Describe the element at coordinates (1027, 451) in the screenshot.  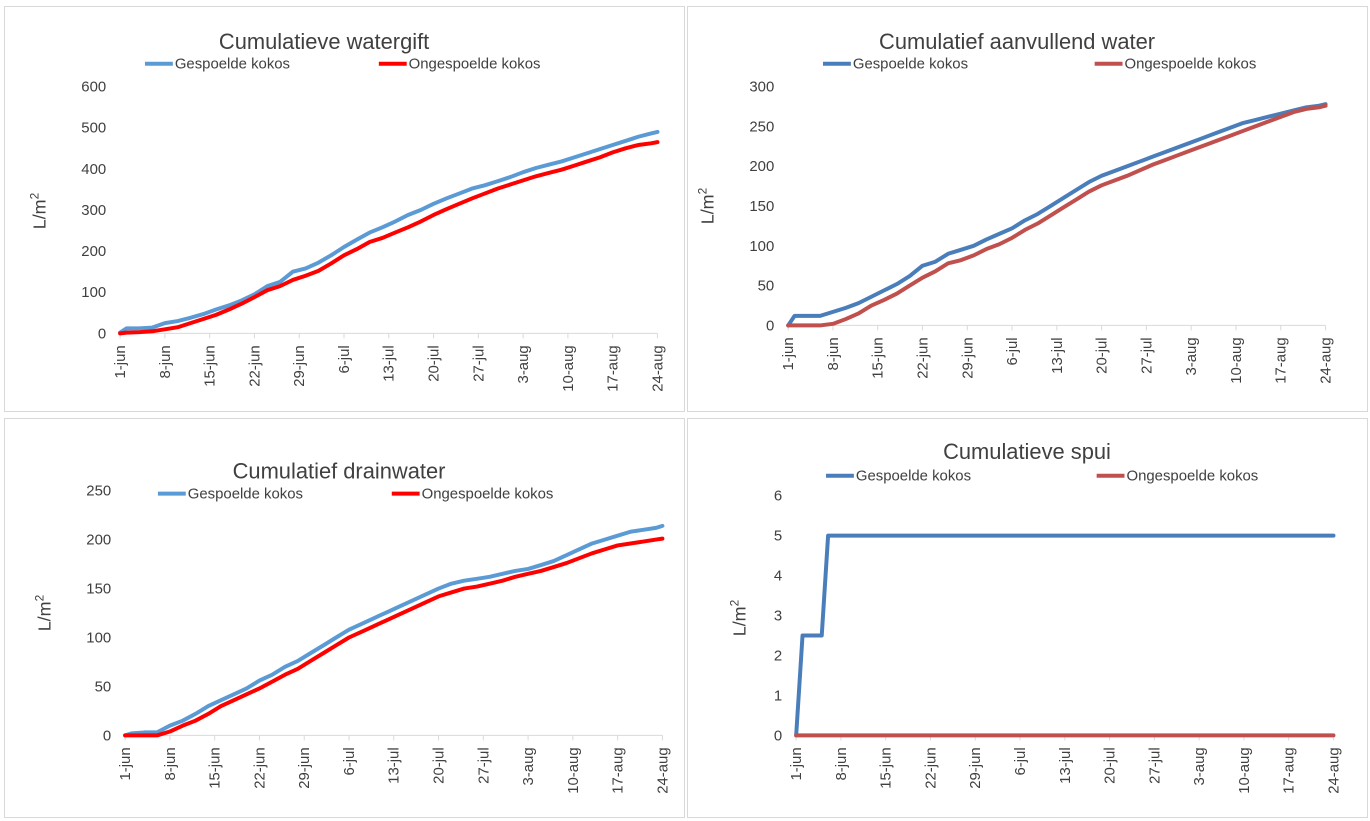
I see `chart-title-spui: Cumulatieve spui` at that location.